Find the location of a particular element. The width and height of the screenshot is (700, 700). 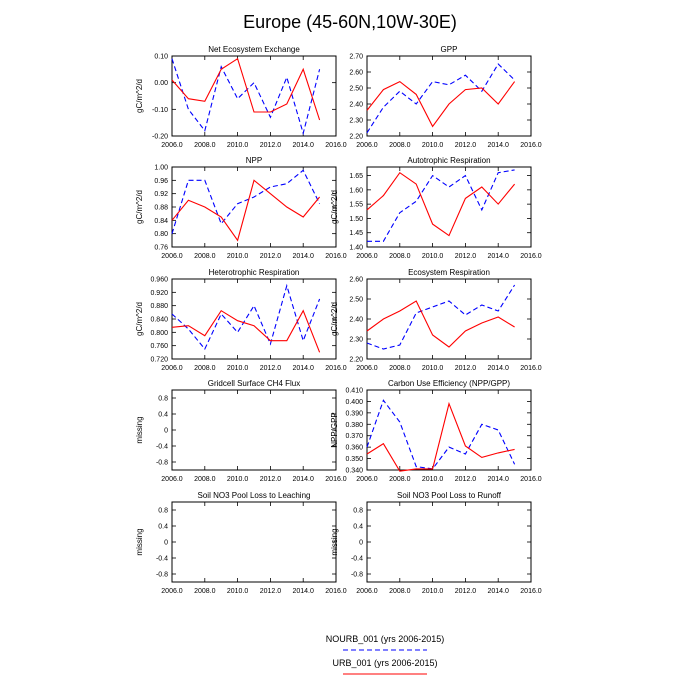

panel-3-xtick-label: 2016.0 is located at coordinates (336, 256).